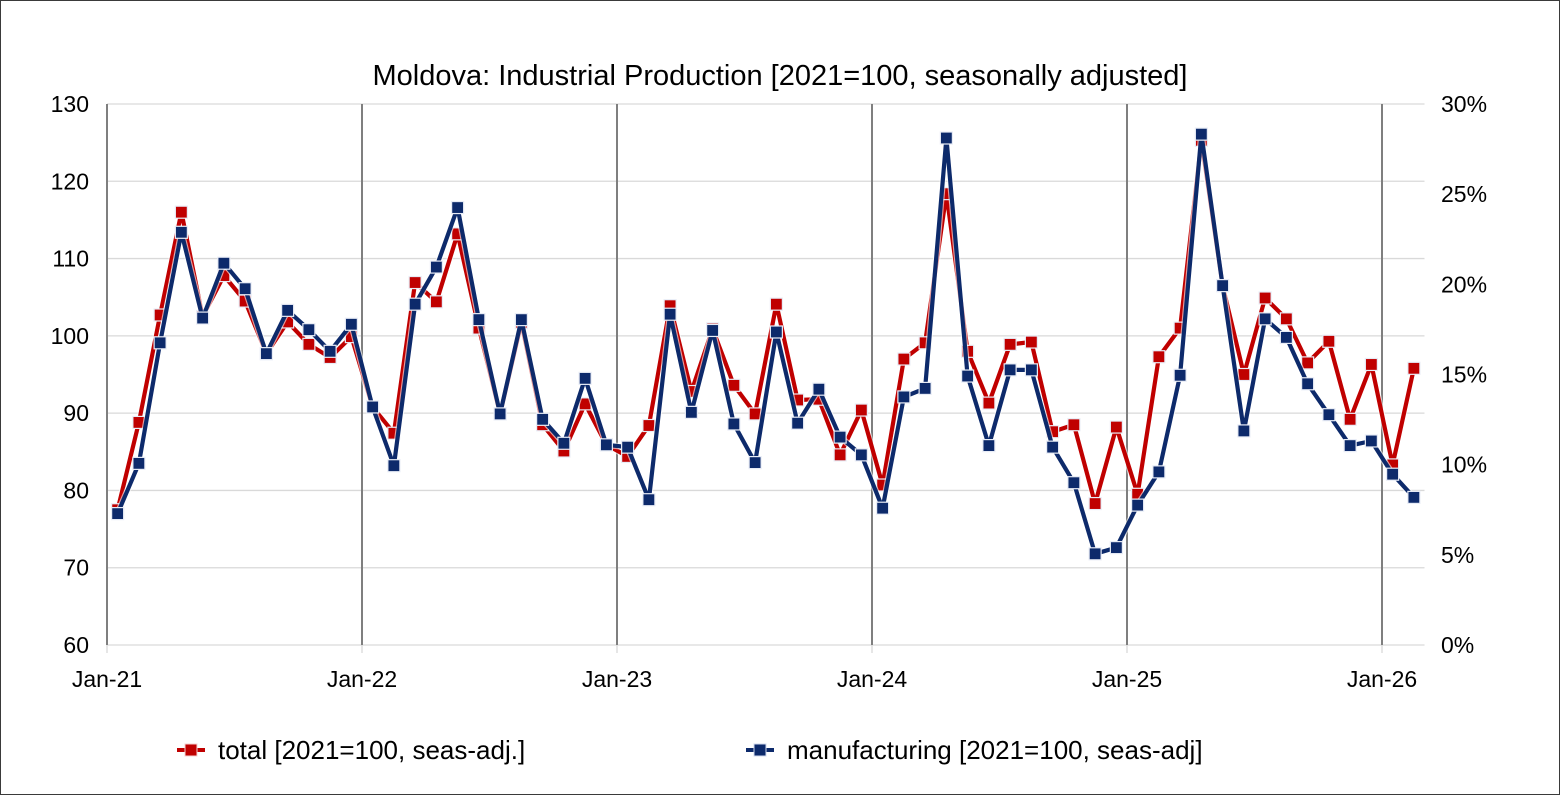 The image size is (1560, 799). I want to click on left-axis-ticks: 60 70 80 90 100 110 120 130, so click(70, 374).